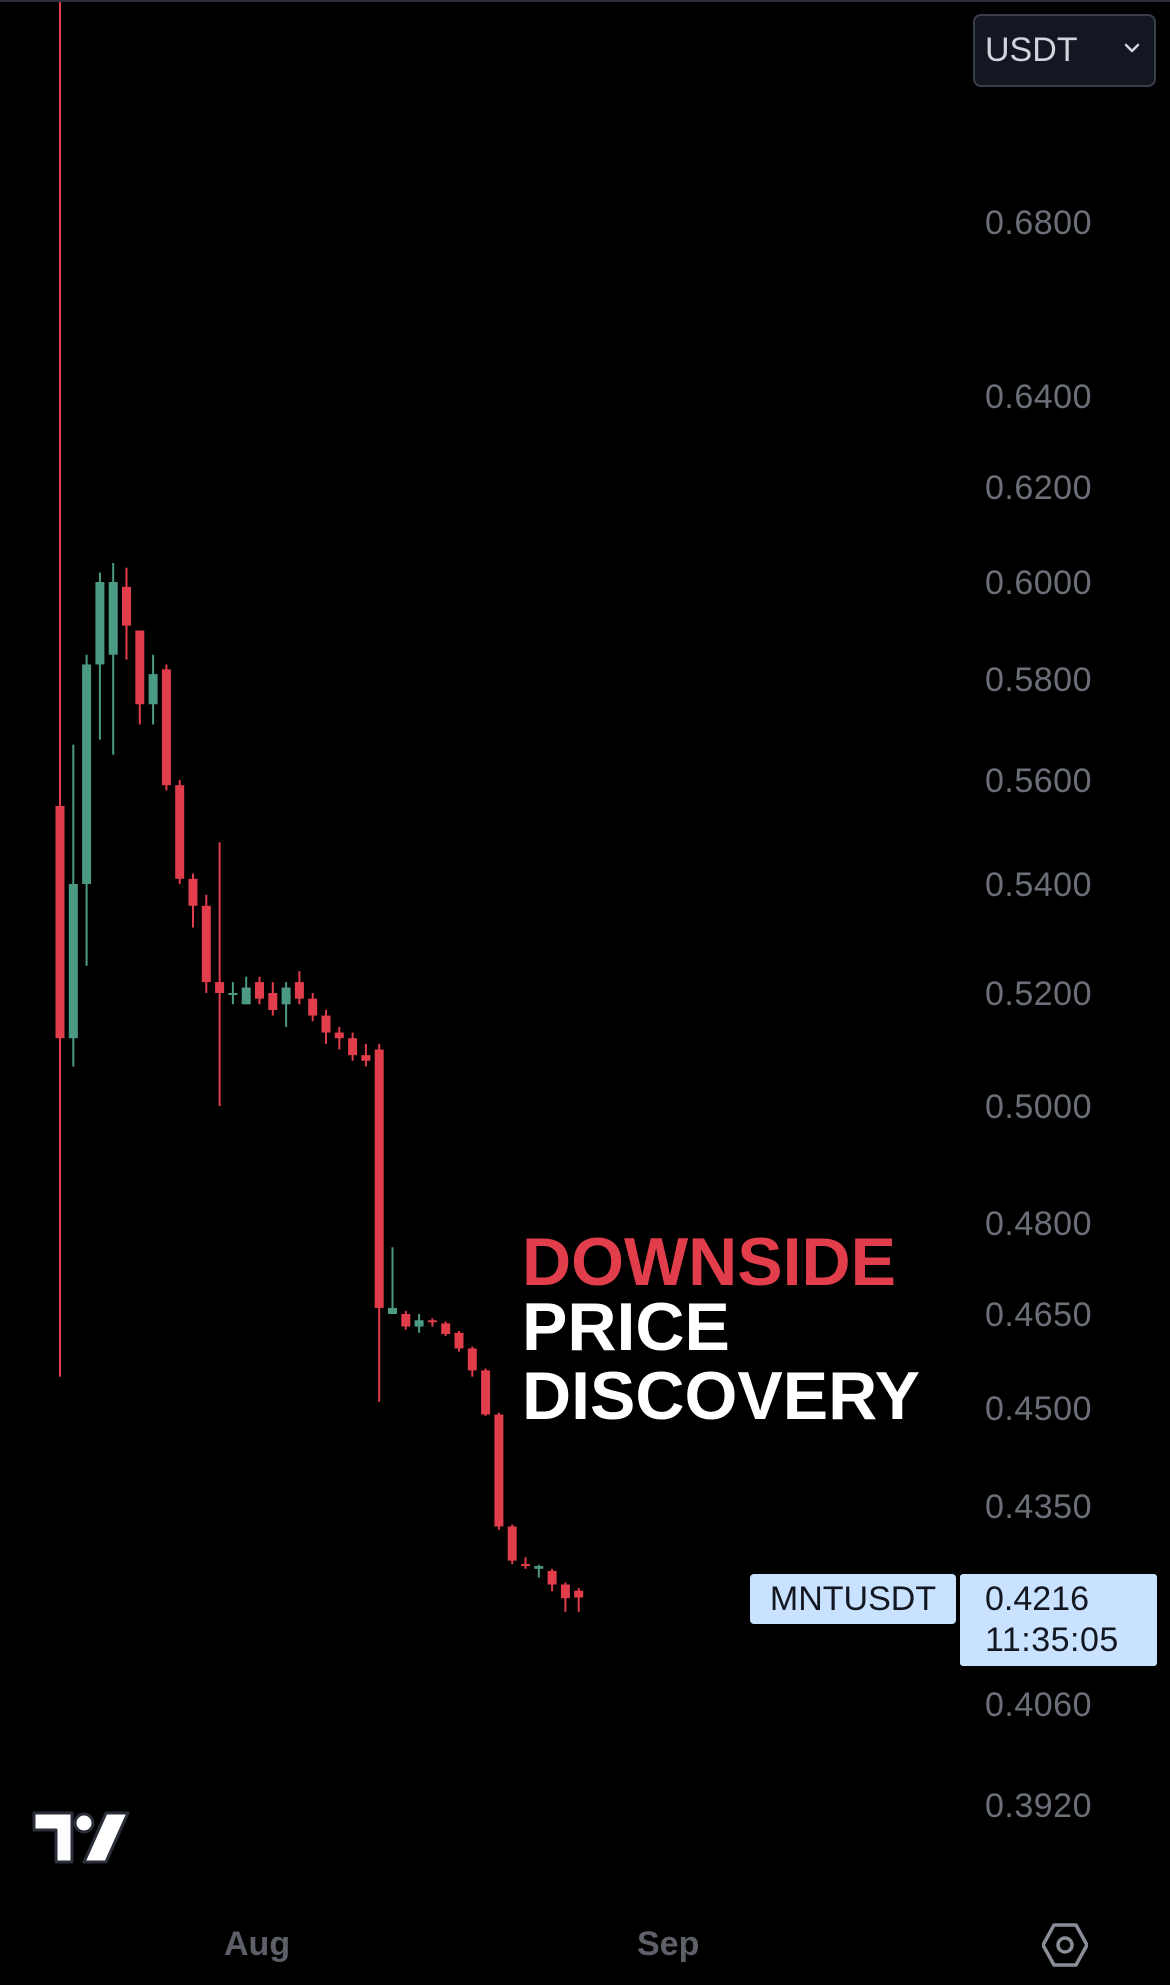 Image resolution: width=1170 pixels, height=1985 pixels. What do you see at coordinates (1038, 1315) in the screenshot?
I see `y-tick-label: 0.4650` at bounding box center [1038, 1315].